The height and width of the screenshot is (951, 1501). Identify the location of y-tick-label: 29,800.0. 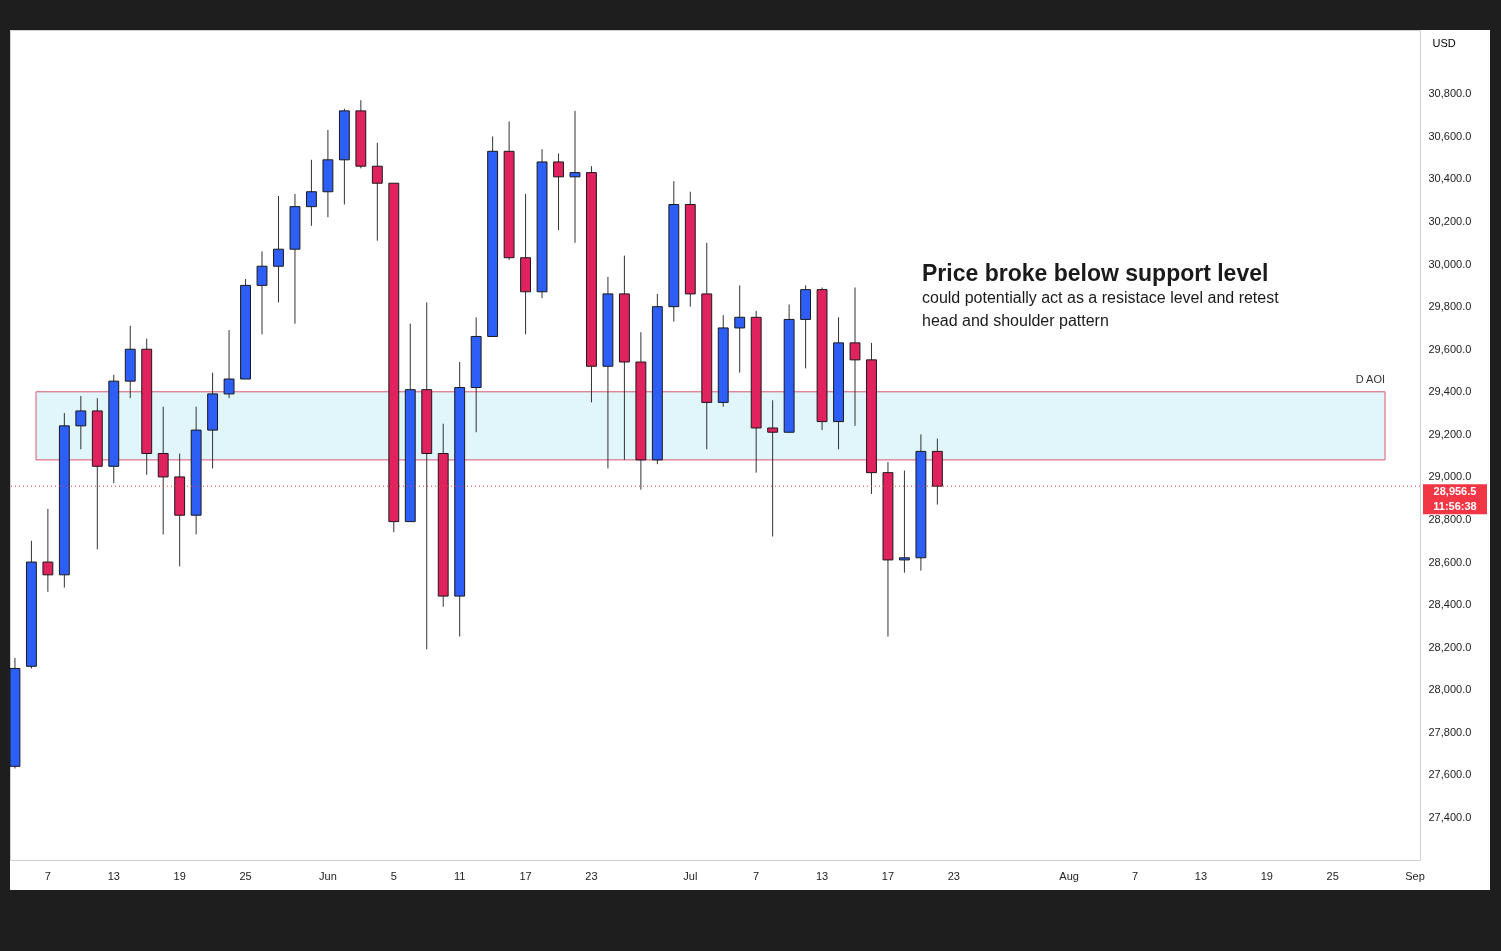
(1450, 306).